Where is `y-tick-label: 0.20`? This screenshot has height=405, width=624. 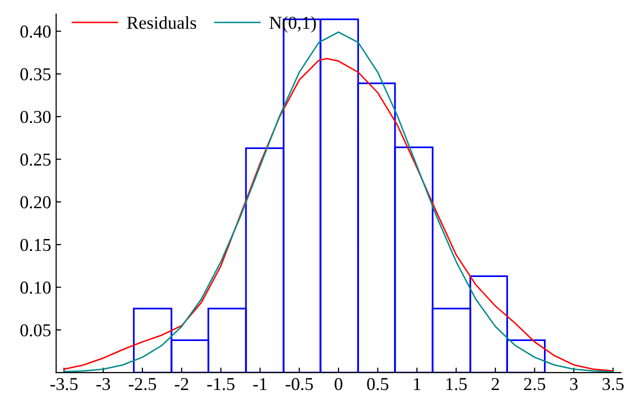 y-tick-label: 0.20 is located at coordinates (35, 202).